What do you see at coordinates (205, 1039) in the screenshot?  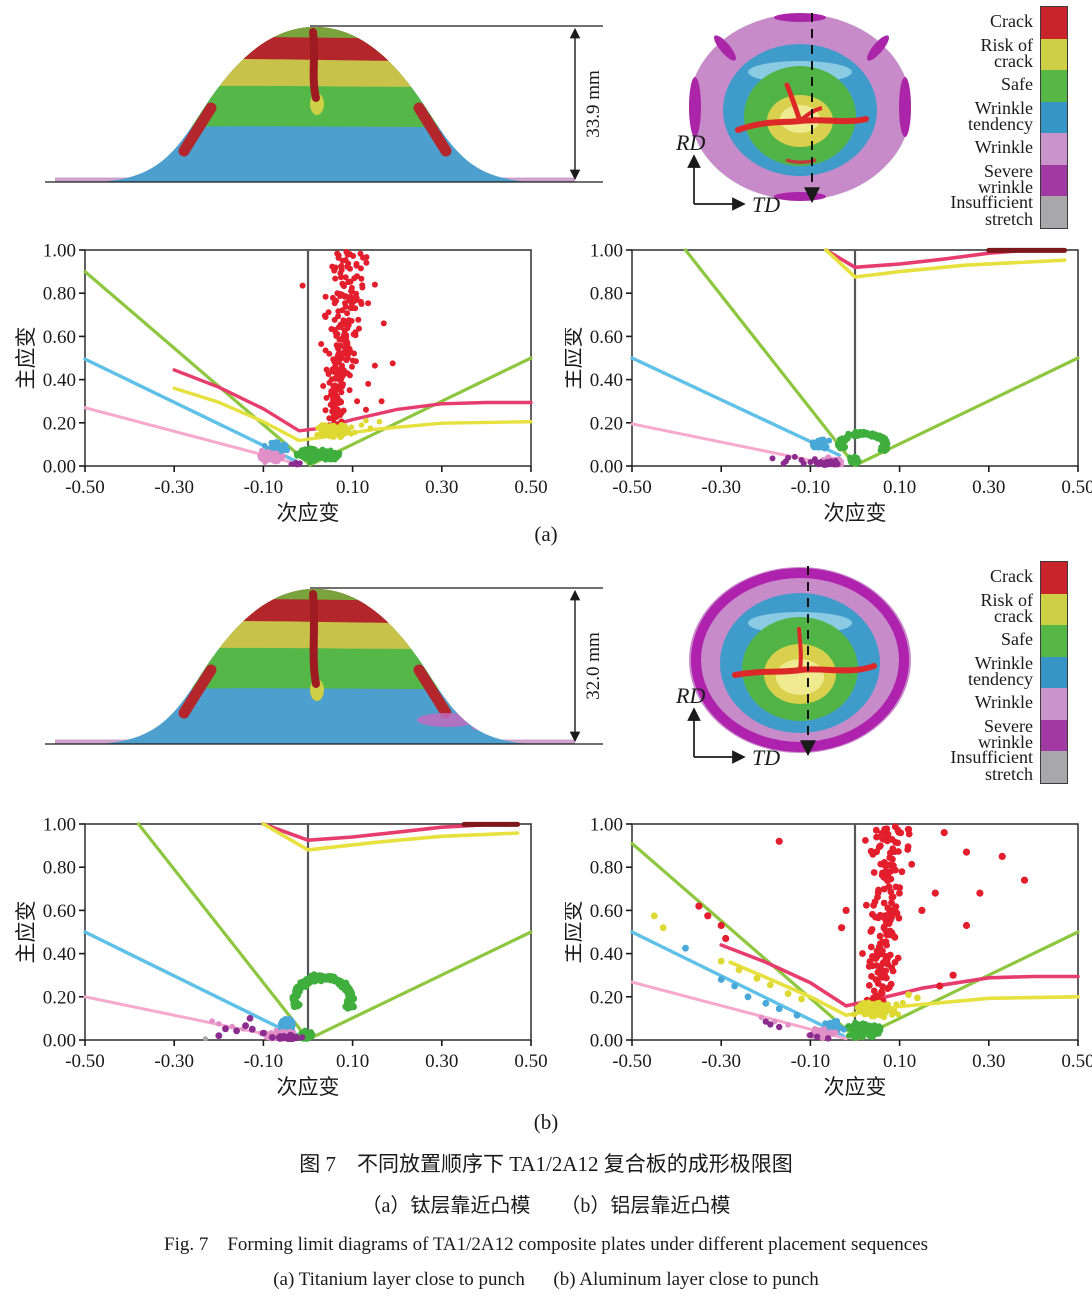 I see `insufficient-points` at bounding box center [205, 1039].